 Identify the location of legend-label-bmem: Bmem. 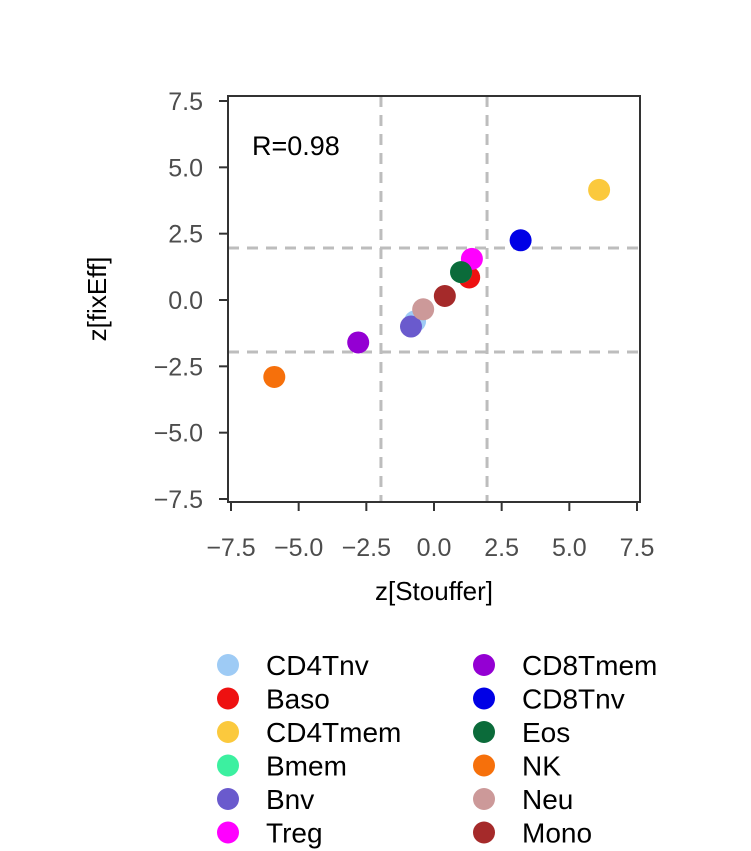
(306, 766).